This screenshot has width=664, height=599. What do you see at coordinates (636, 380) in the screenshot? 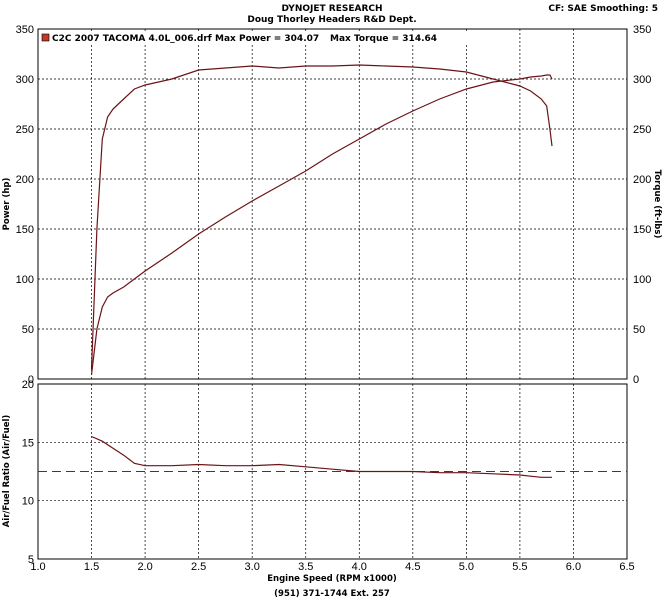
I see `torque-tick-label: 0` at bounding box center [636, 380].